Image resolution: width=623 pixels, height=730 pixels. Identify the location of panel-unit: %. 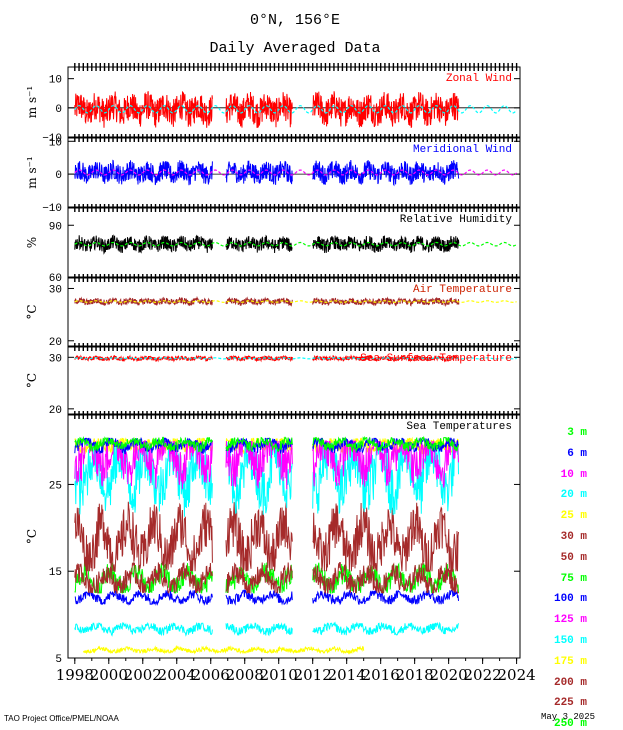
(32, 242).